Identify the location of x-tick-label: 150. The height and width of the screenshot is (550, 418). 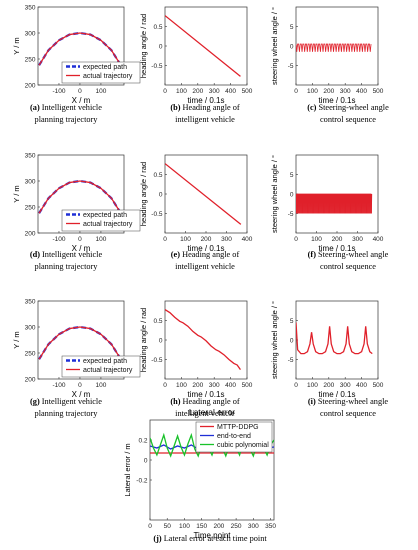
(201, 526).